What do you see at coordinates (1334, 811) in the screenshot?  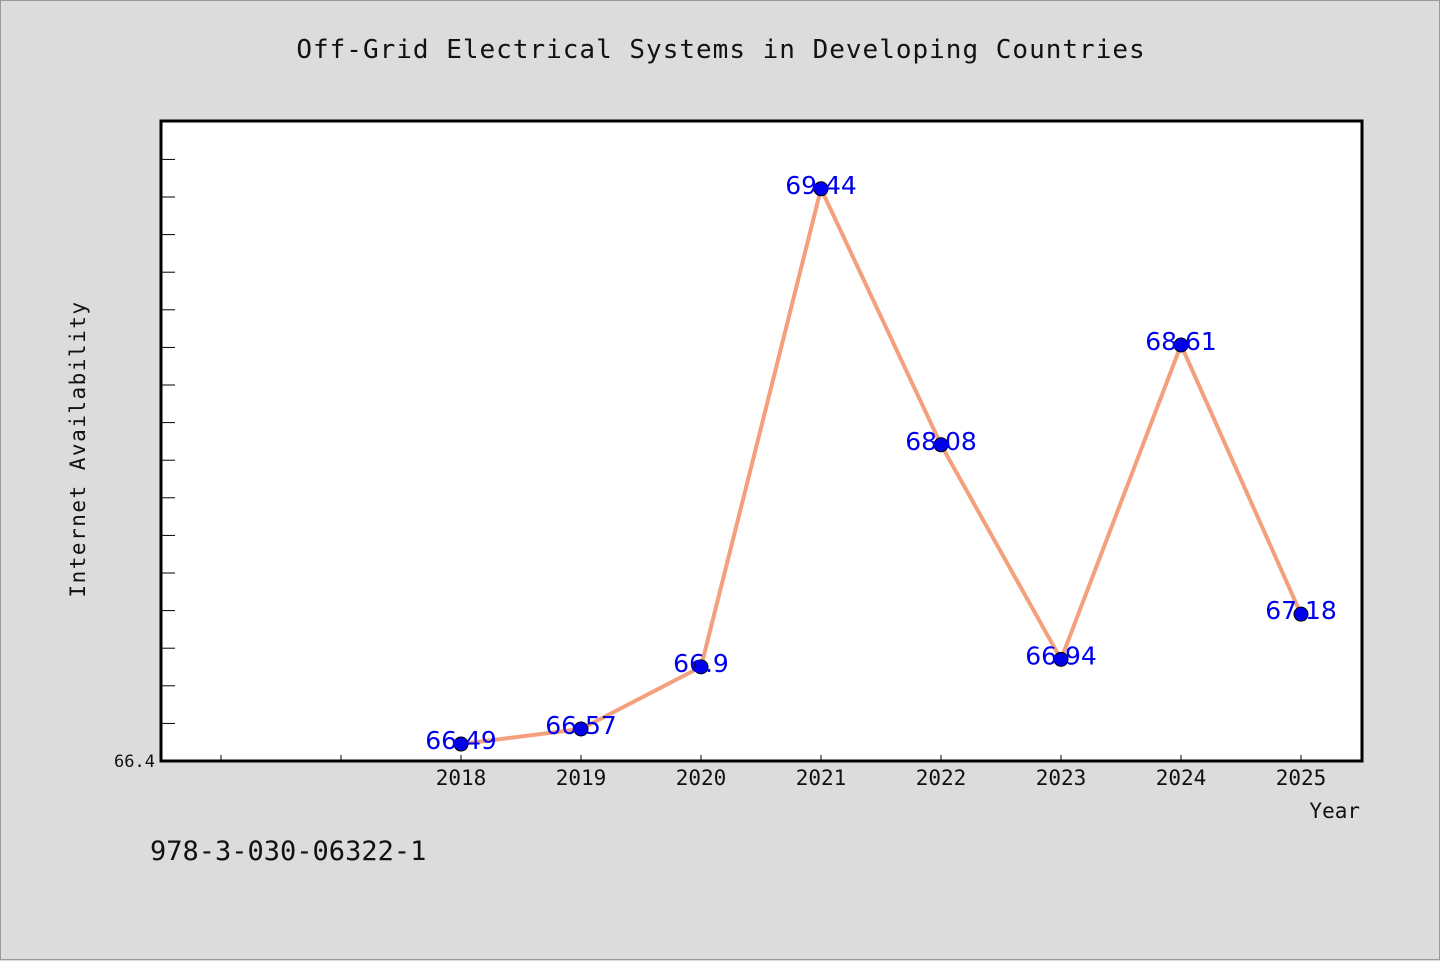 I see `x-axis-title: Year` at bounding box center [1334, 811].